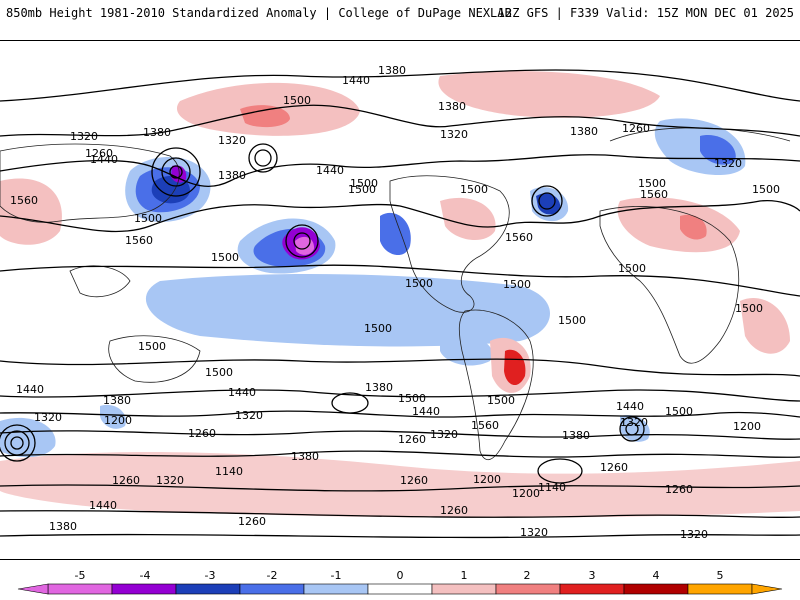  I want to click on colorbar-segments, so click(400, 589).